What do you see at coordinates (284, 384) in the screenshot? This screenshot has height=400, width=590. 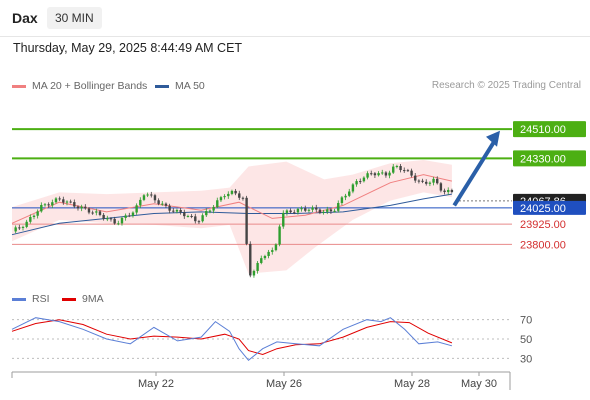 I see `x-tick-label: May 26` at bounding box center [284, 384].